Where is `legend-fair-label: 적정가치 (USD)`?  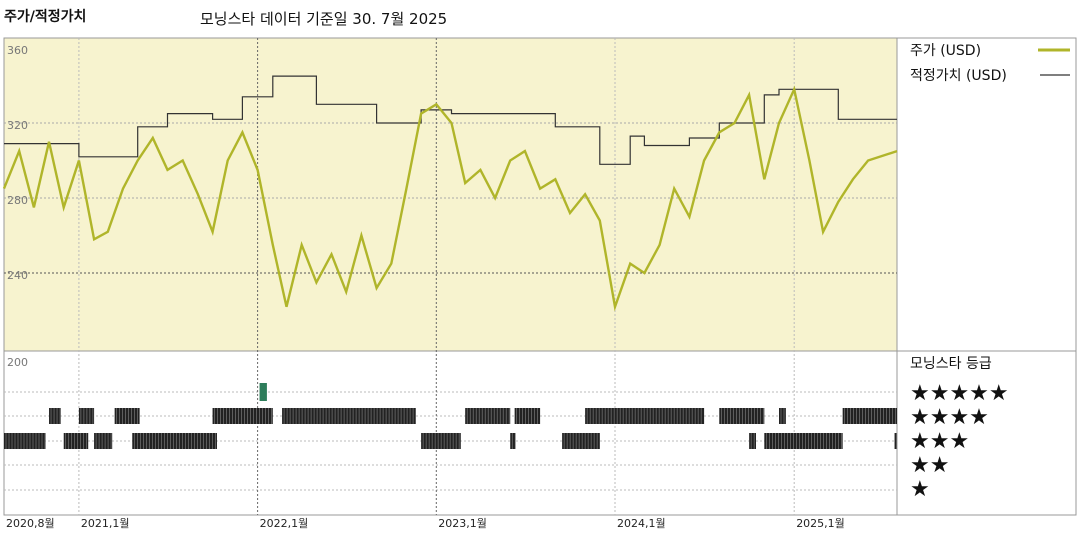
legend-fair-label: 적정가치 (USD) is located at coordinates (958, 76).